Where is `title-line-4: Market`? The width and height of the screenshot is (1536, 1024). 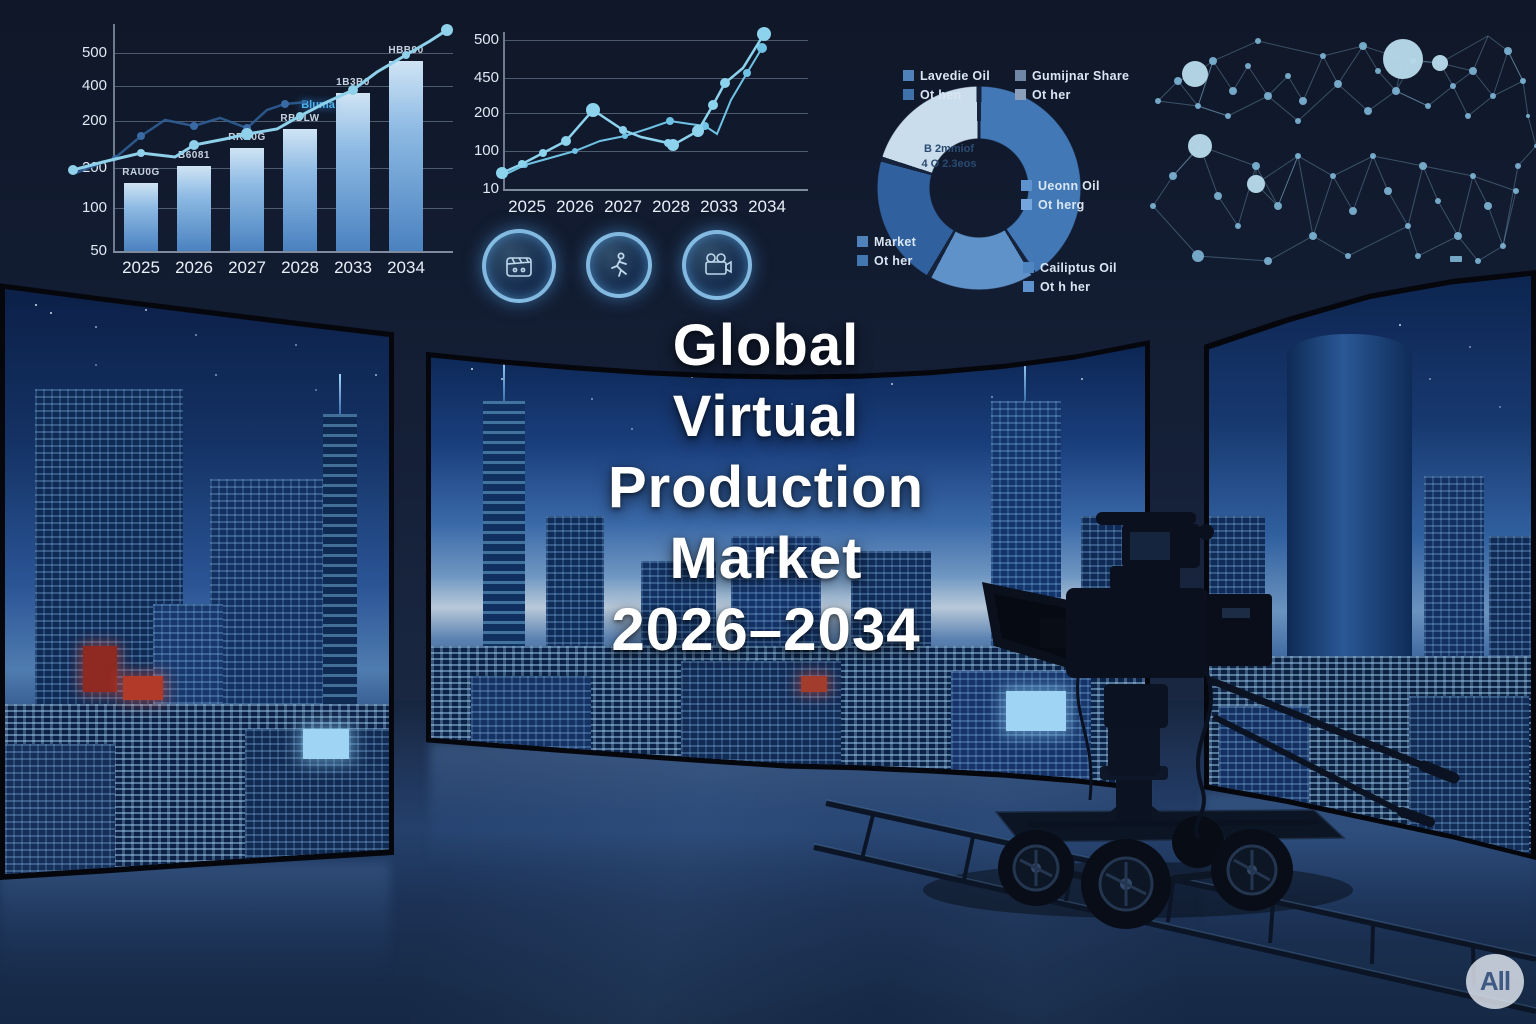
title-line-4: Market is located at coordinates (766, 558).